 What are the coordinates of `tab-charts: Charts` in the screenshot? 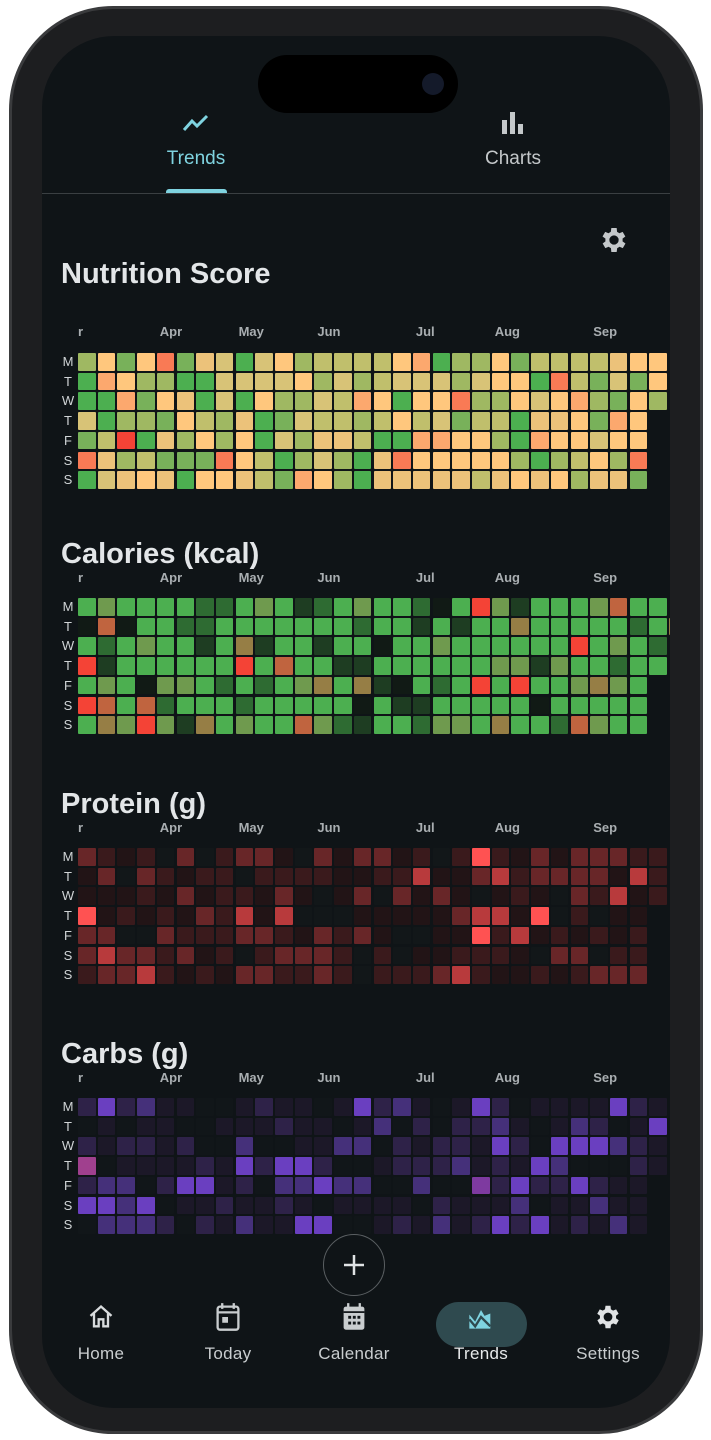 It's located at (513, 138).